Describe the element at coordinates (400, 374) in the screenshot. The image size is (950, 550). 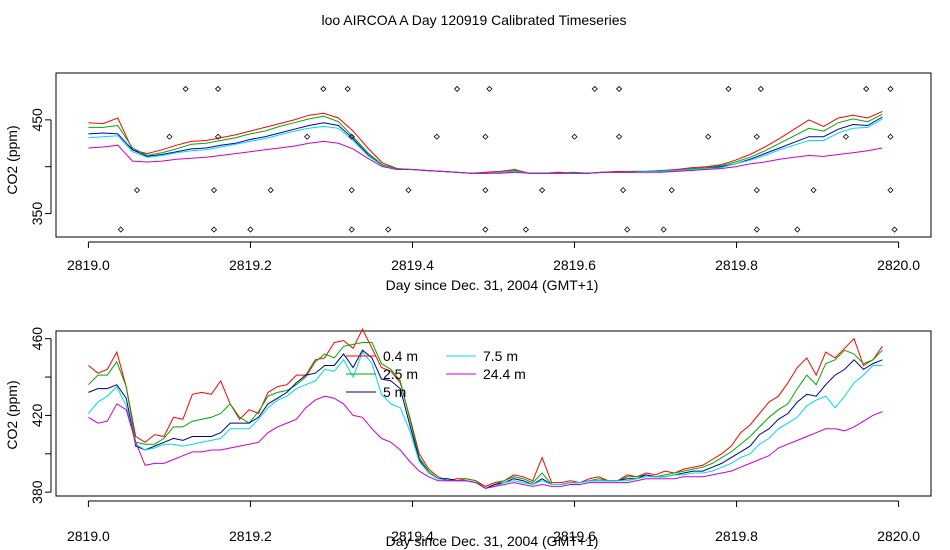
I see `legend-label: 2.5 m` at that location.